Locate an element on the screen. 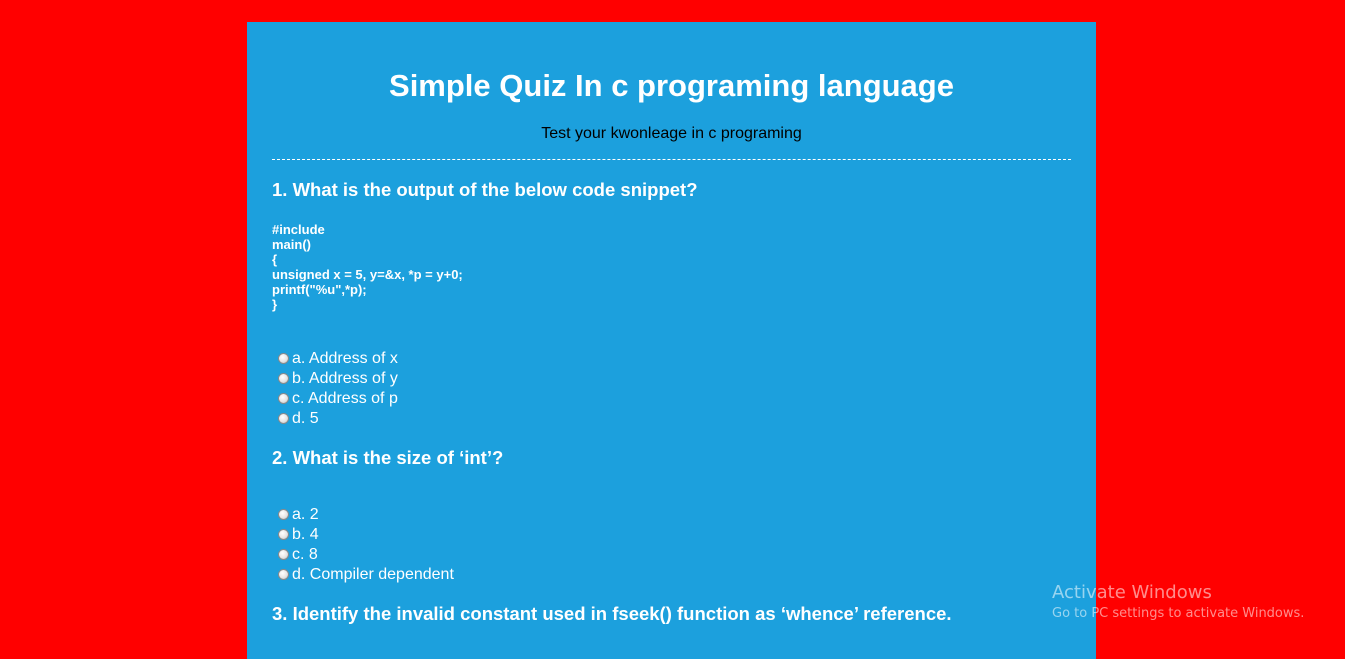 This screenshot has width=1345, height=659. option-label: a. 2 is located at coordinates (305, 514).